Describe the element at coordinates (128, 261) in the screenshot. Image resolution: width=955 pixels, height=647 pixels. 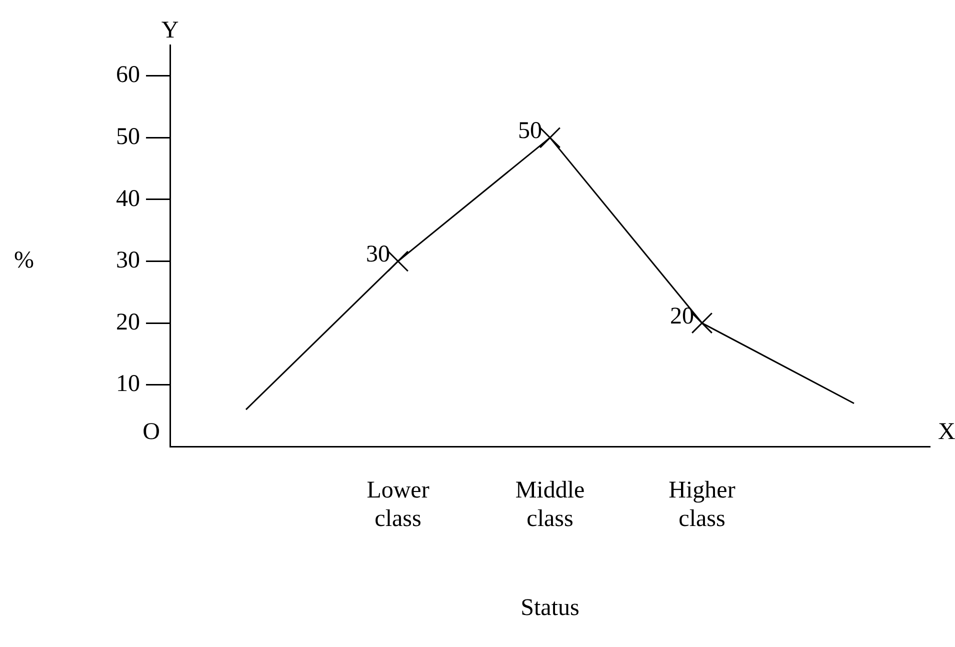
I see `y-tick-label: 30` at that location.